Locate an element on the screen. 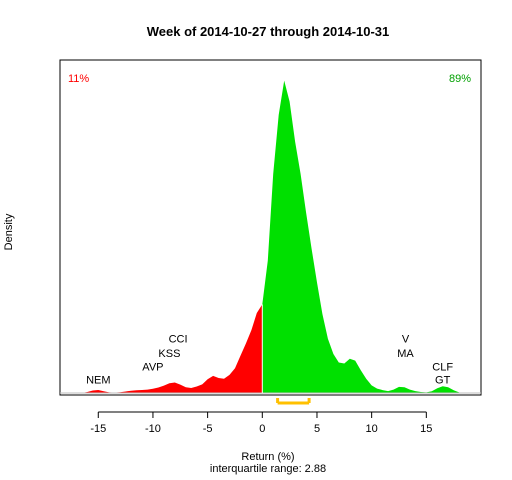 This screenshot has width=512, height=480. positive-share-label: 89% is located at coordinates (460, 79).